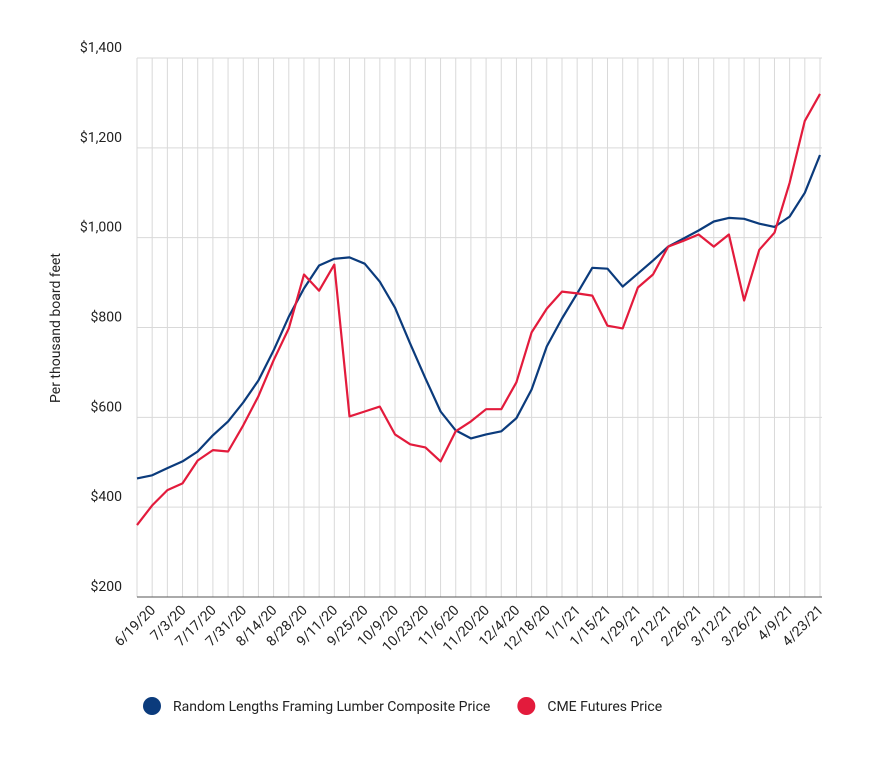  Describe the element at coordinates (107, 406) in the screenshot. I see `y-tick-label: $600` at that location.